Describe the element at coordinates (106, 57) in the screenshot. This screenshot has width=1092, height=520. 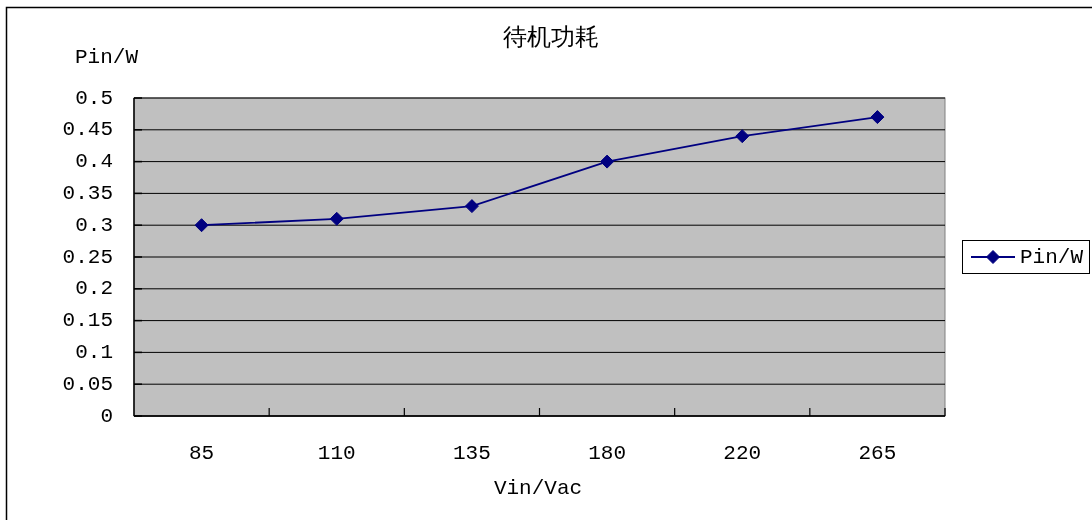
I see `ylabel: Pin/W` at that location.